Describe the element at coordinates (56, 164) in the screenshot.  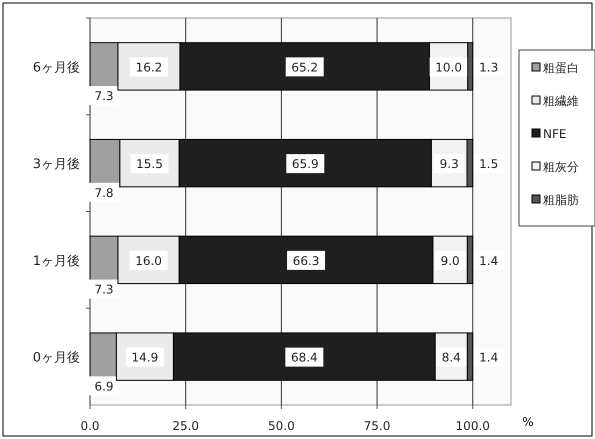
I see `y-tick-label: 3ヶ月後` at that location.